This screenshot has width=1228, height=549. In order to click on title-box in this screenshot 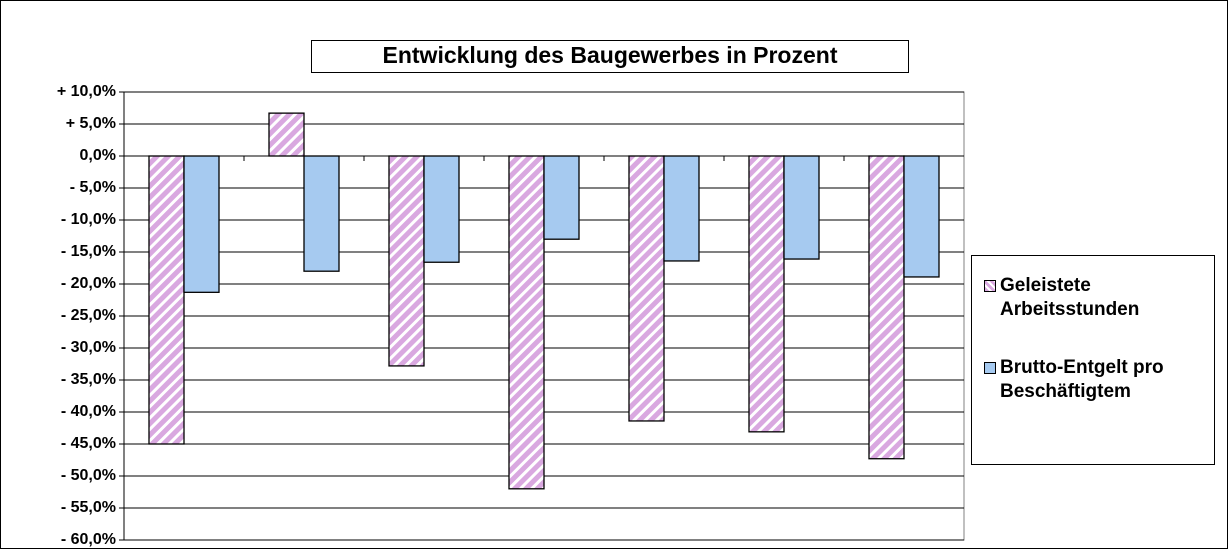, I will do `click(610, 56)`.